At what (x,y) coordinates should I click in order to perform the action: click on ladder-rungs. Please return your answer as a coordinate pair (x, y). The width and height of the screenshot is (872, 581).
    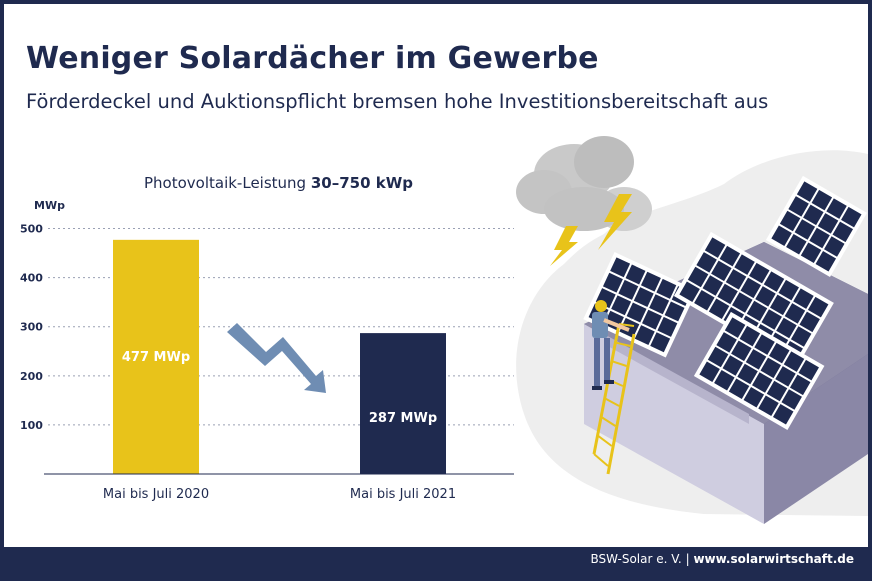
    Looking at the image, I should click on (614, 395).